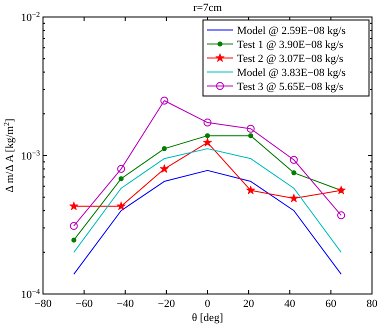 Image resolution: width=387 pixels, height=326 pixels. What do you see at coordinates (290, 87) in the screenshot?
I see `legend-label: Test 3 @ 5.65E−08 kg/s` at bounding box center [290, 87].